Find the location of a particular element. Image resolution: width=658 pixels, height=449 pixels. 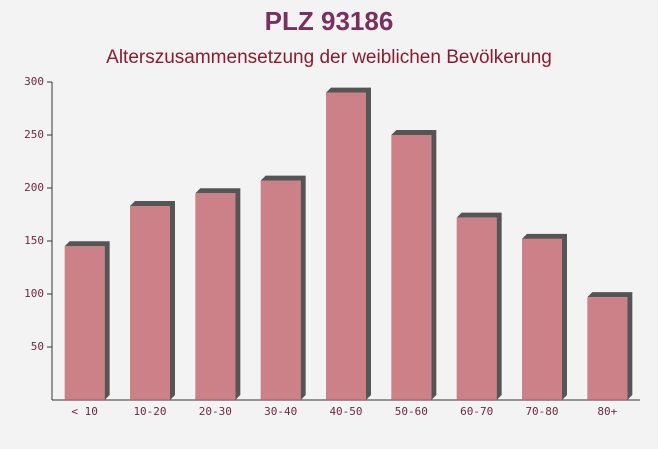

x-tick-label: 40-50 is located at coordinates (345, 411).